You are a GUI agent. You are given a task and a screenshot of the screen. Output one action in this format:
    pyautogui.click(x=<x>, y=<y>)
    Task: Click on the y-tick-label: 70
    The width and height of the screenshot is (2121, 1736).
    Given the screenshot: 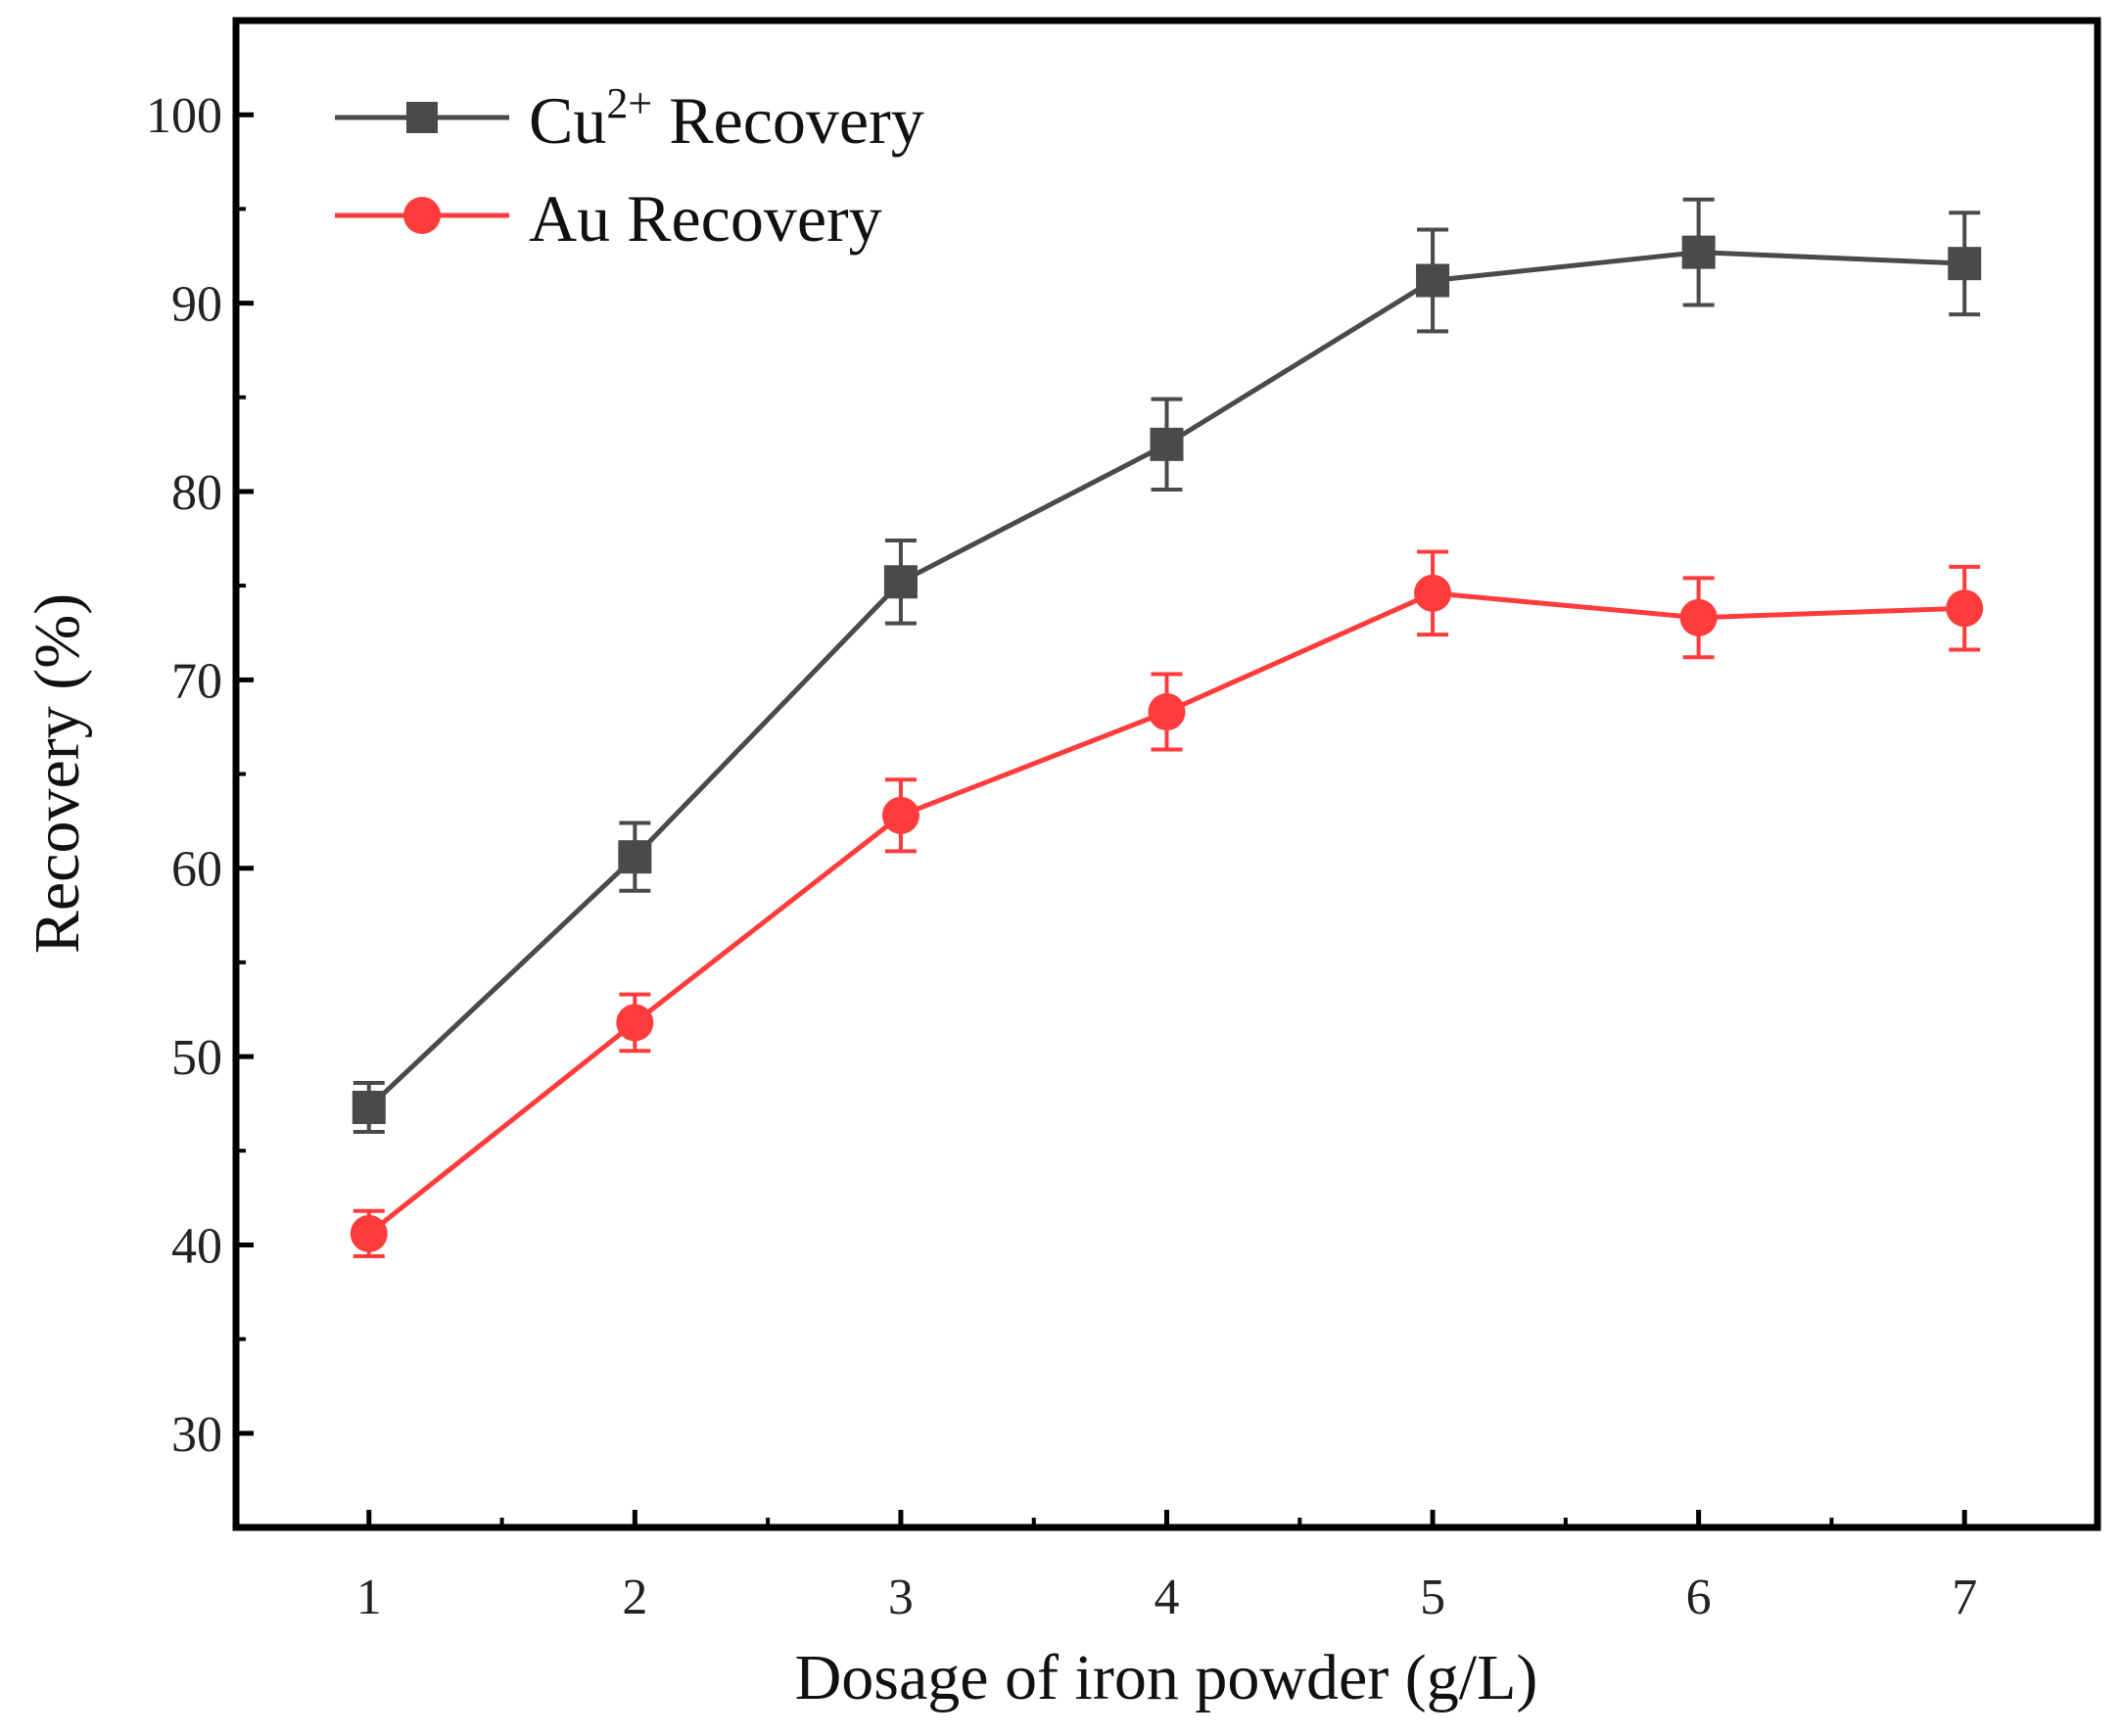 What is the action you would take?
    pyautogui.click(x=196, y=681)
    